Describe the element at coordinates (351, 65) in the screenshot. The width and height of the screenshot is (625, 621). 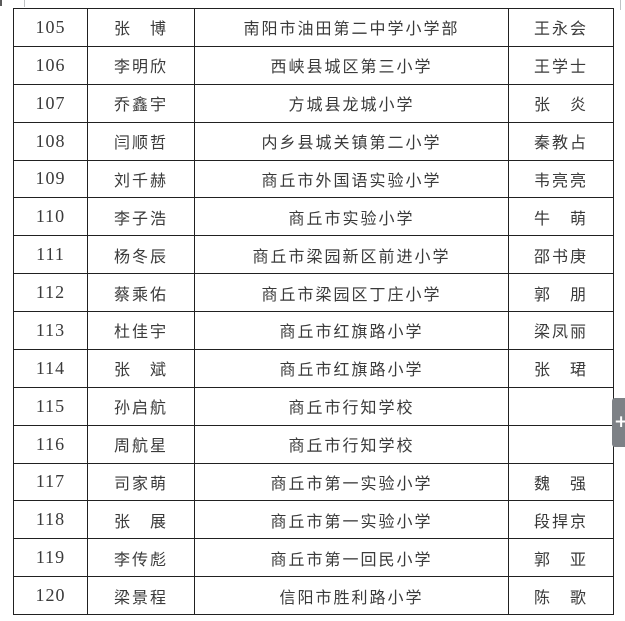
I see `school-cell: 西峡县城区第三小学` at that location.